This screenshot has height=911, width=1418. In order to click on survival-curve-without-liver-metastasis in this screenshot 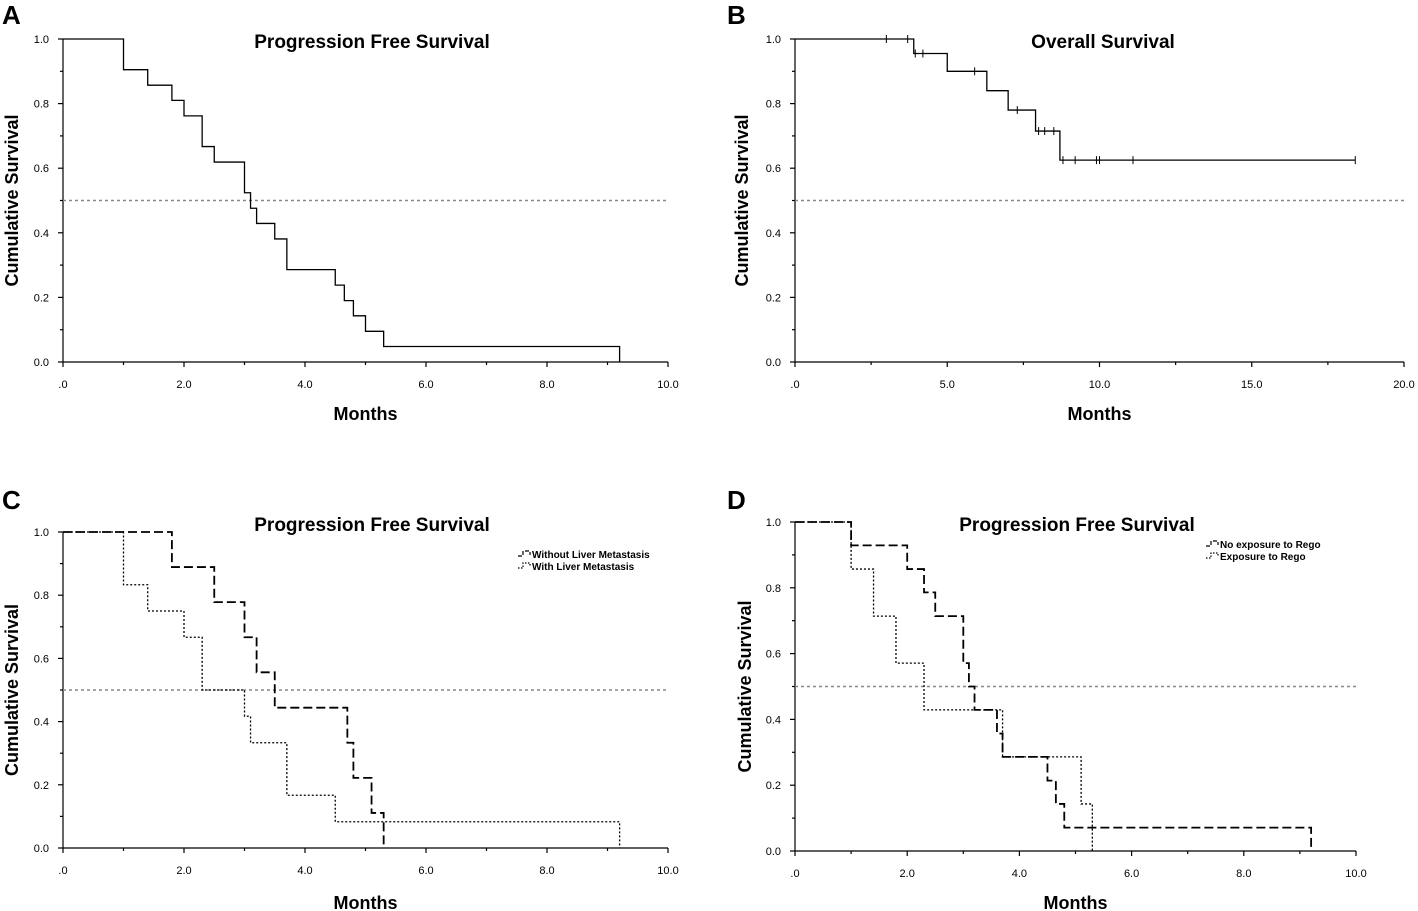, I will do `click(224, 689)`.